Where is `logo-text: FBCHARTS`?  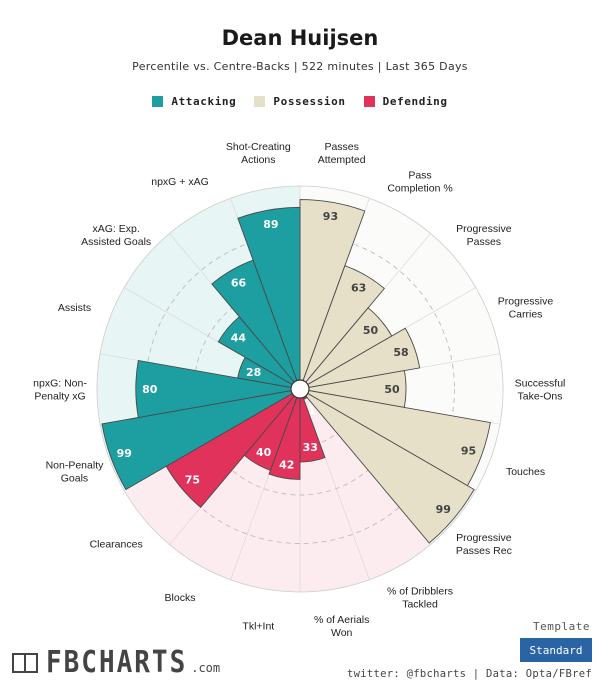
logo-text: FBCHARTS is located at coordinates (117, 663).